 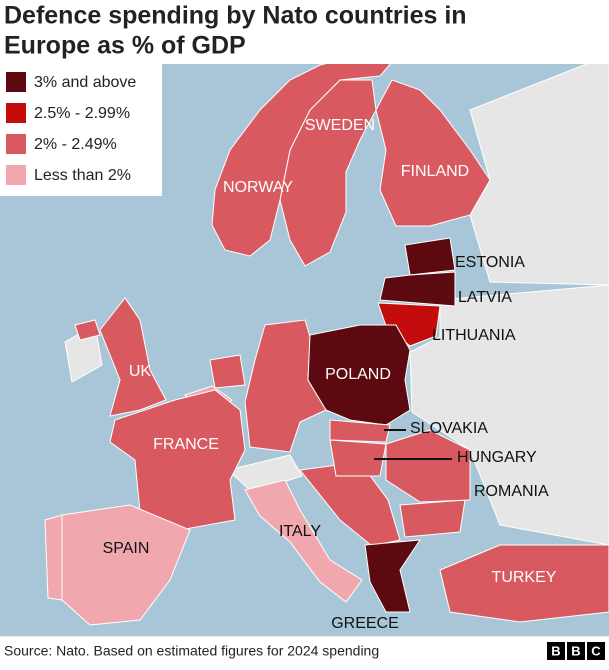 I want to click on n-ireland, so click(x=87, y=330).